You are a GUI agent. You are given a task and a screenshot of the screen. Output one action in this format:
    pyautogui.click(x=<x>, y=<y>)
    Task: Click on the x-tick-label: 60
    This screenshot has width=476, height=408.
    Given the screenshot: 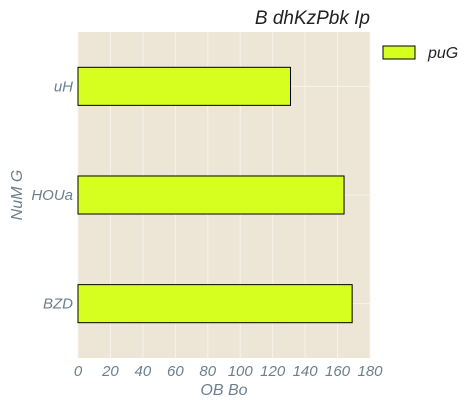 What is the action you would take?
    pyautogui.click(x=175, y=371)
    